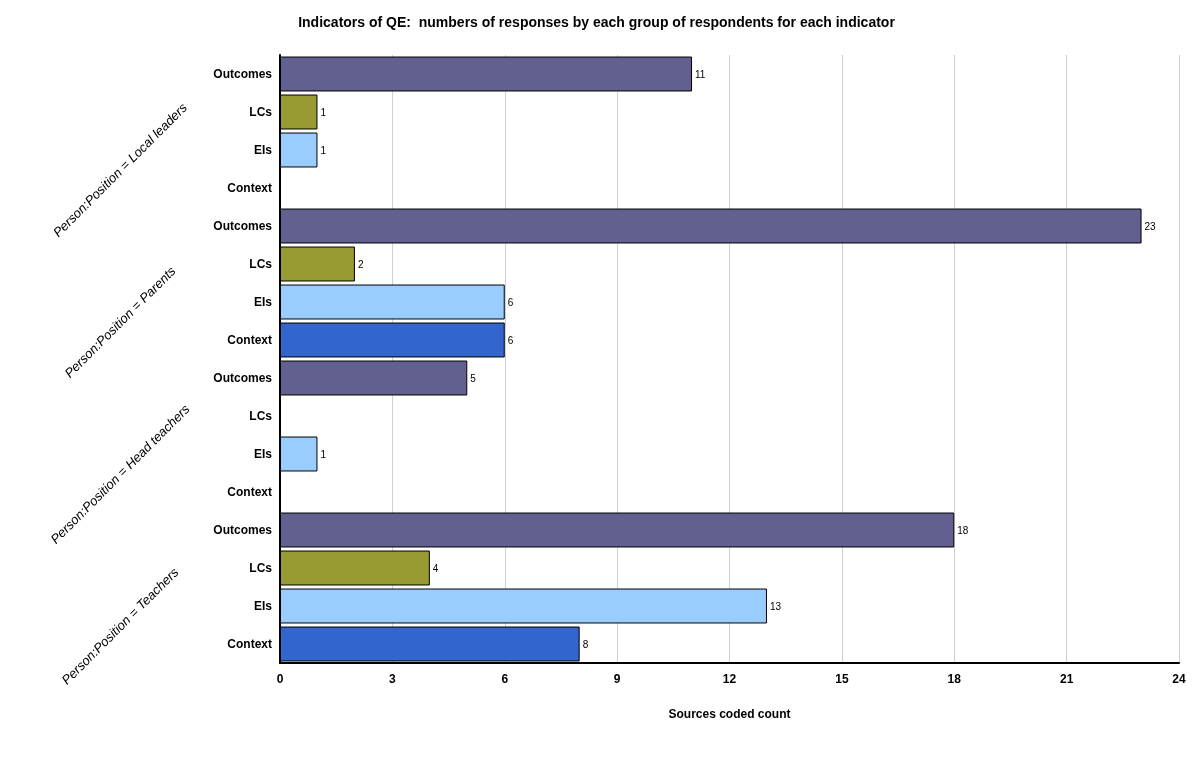 This screenshot has height=773, width=1193. Describe the element at coordinates (585, 644) in the screenshot. I see `data-label: 8` at that location.